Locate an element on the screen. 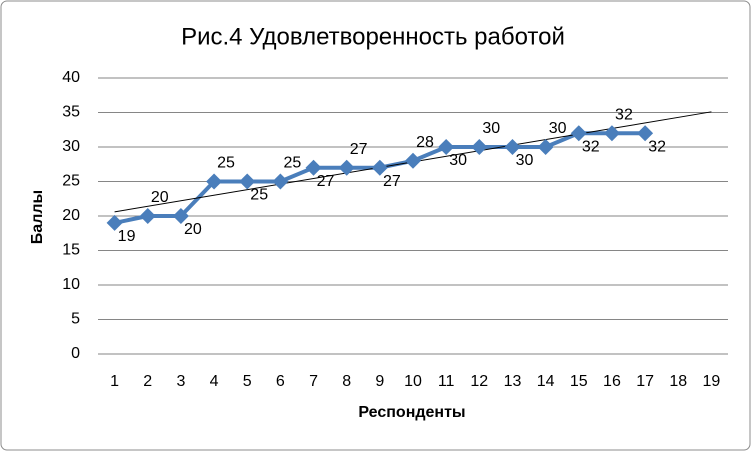  x-tick-label: 10 is located at coordinates (413, 381).